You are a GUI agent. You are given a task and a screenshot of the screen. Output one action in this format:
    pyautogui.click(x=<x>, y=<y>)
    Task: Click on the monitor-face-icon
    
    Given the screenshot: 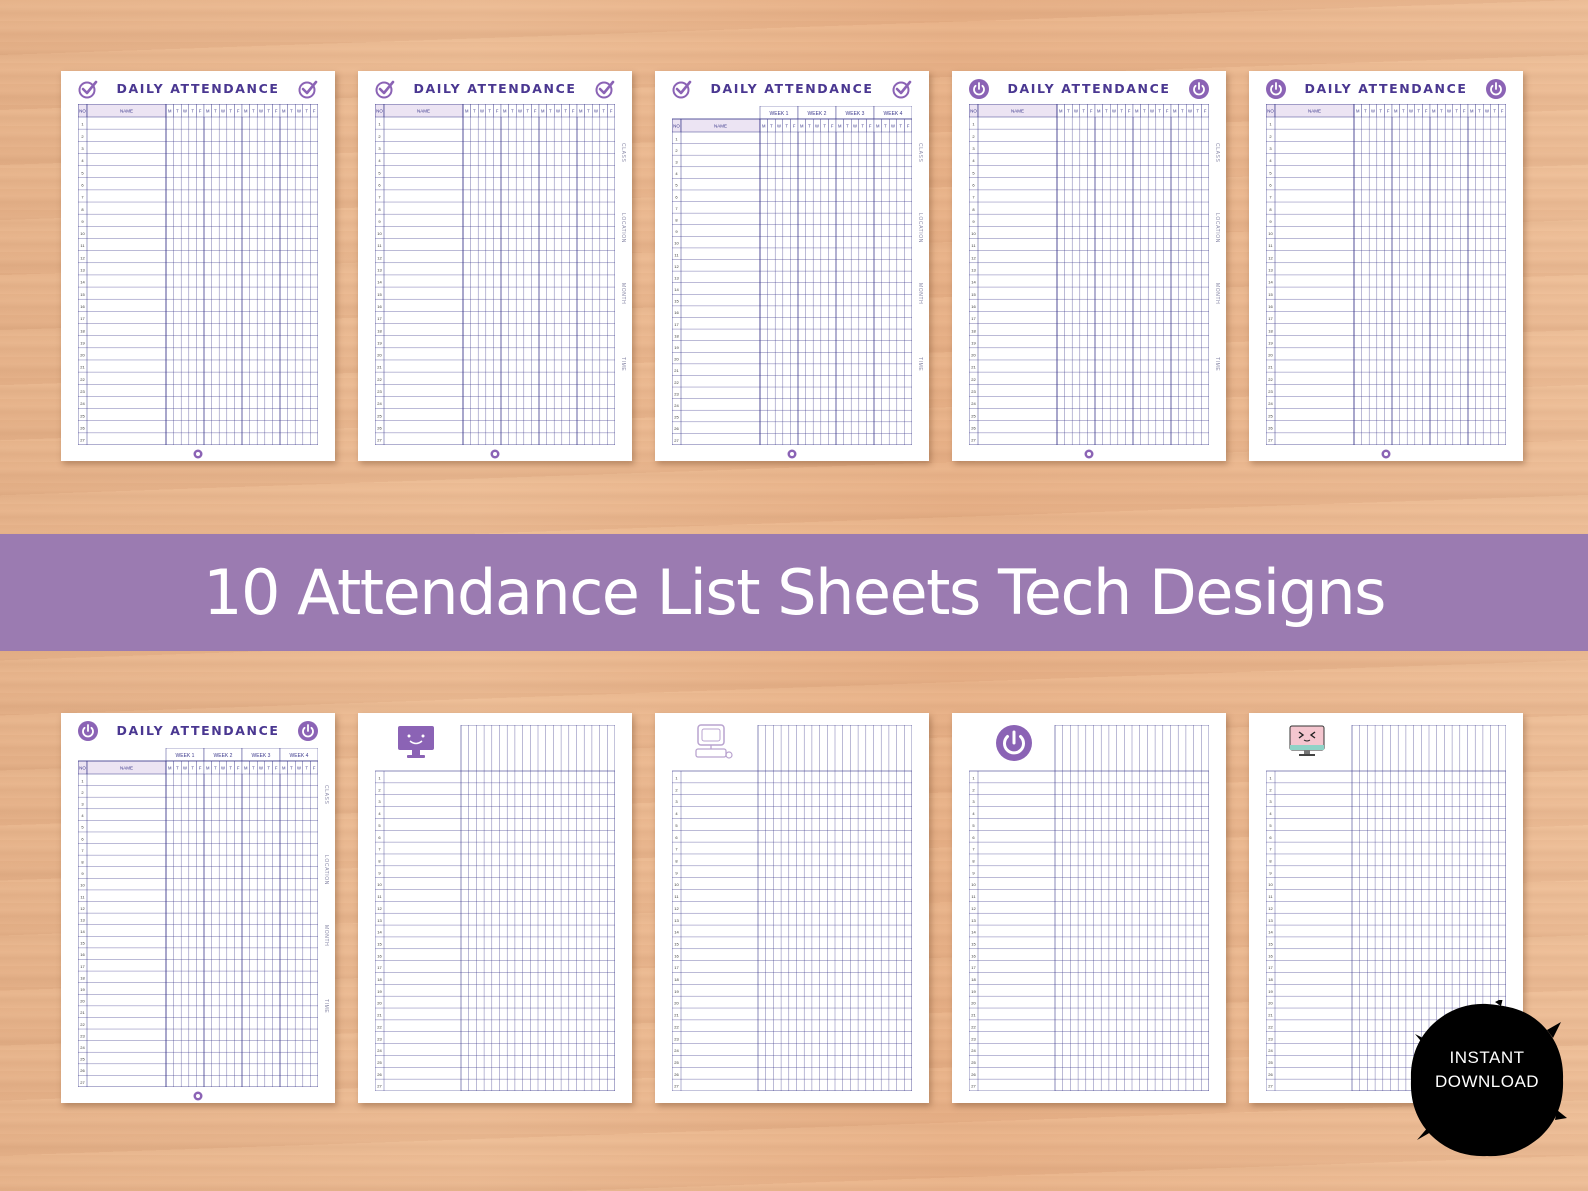 What is the action you would take?
    pyautogui.click(x=1307, y=745)
    